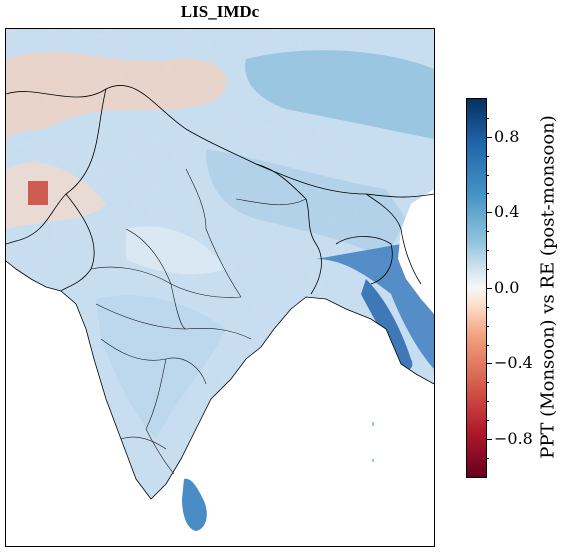 The height and width of the screenshot is (552, 567). I want to click on colorbar-label: PPT (Monsoon) vs RE (post-monsoon), so click(548, 287).